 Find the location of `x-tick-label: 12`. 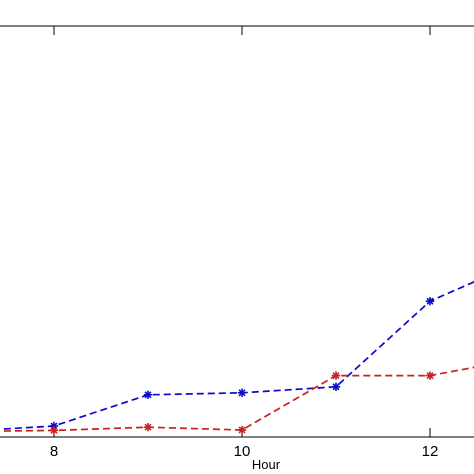

x-tick-label: 12 is located at coordinates (430, 451).